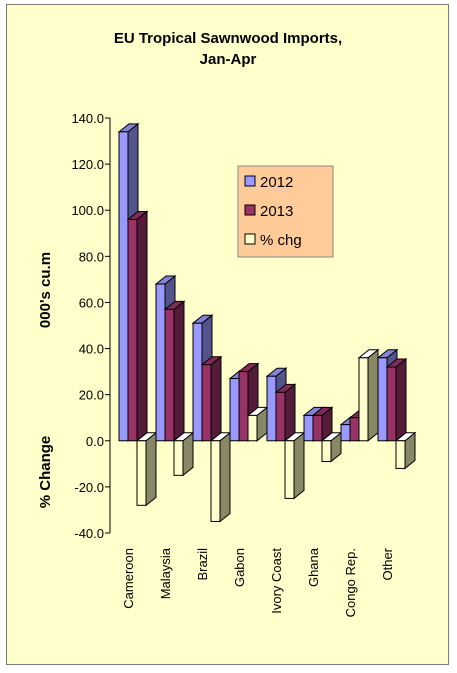  Describe the element at coordinates (89, 533) in the screenshot. I see `y-tick-label: -40.0` at that location.